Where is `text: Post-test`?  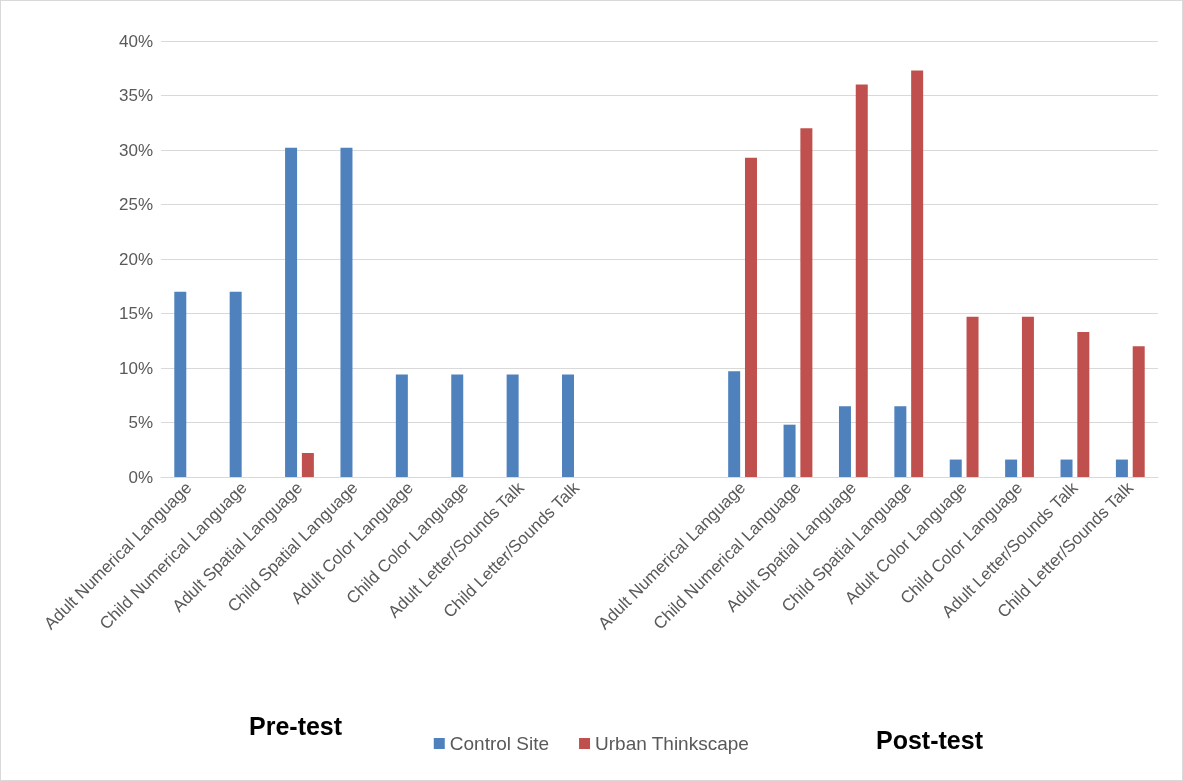 text: Post-test is located at coordinates (930, 739).